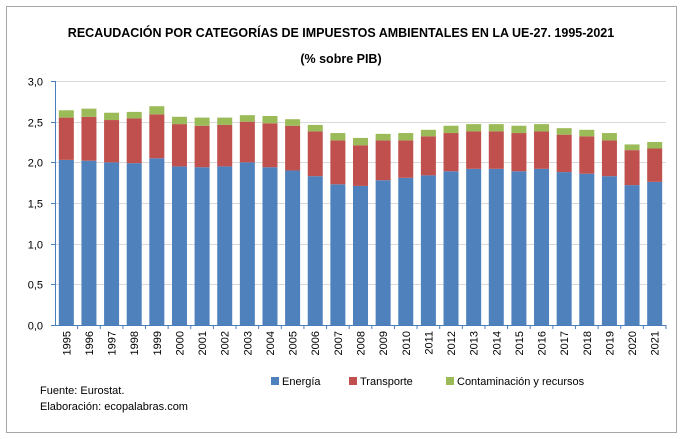  What do you see at coordinates (360, 255) in the screenshot?
I see `bar-energ-a-2008` at bounding box center [360, 255].